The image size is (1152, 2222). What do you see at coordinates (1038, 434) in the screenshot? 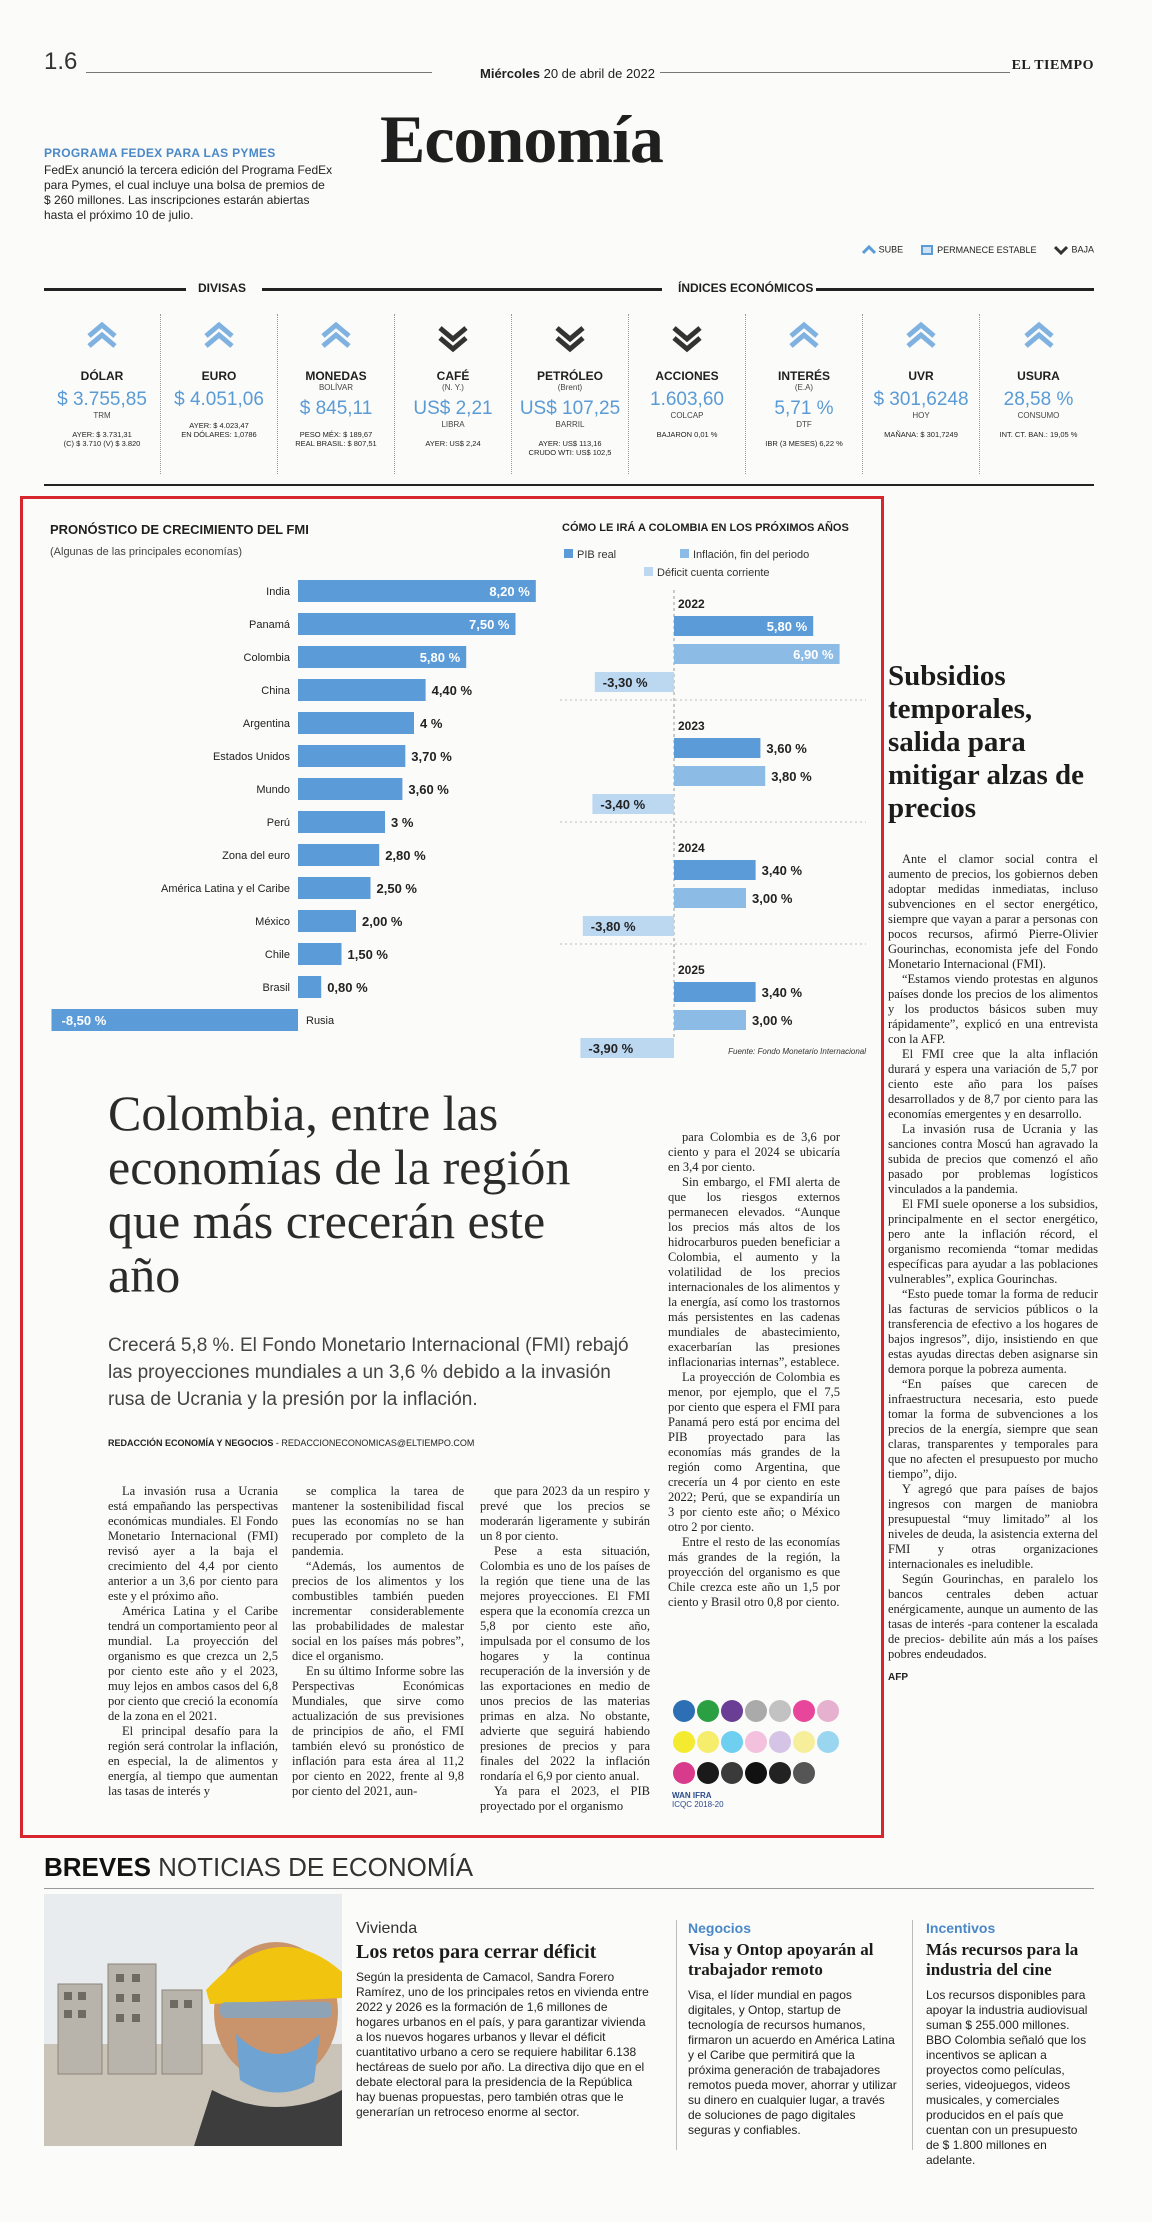
I see `indicator-foot: INT. CT. BAN.: 19,05 %` at bounding box center [1038, 434].